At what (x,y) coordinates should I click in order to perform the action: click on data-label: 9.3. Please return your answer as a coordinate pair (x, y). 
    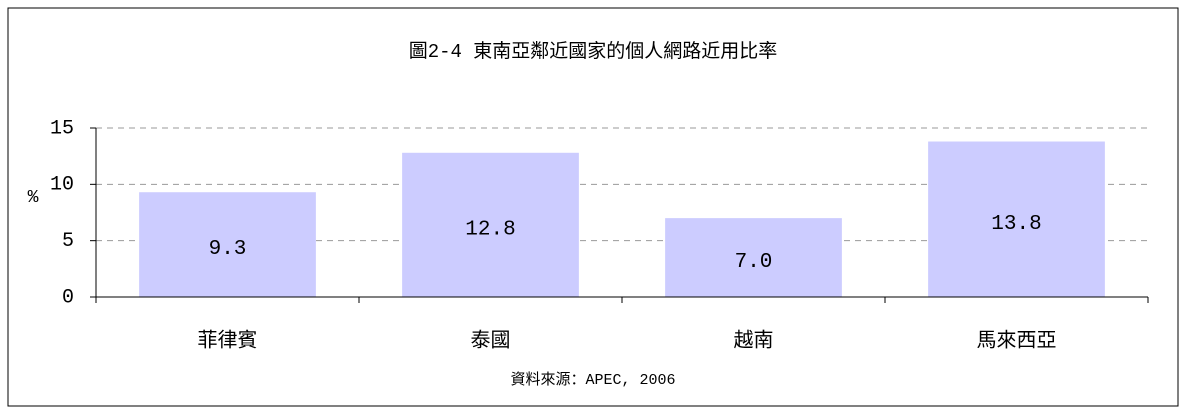
    Looking at the image, I should click on (228, 249).